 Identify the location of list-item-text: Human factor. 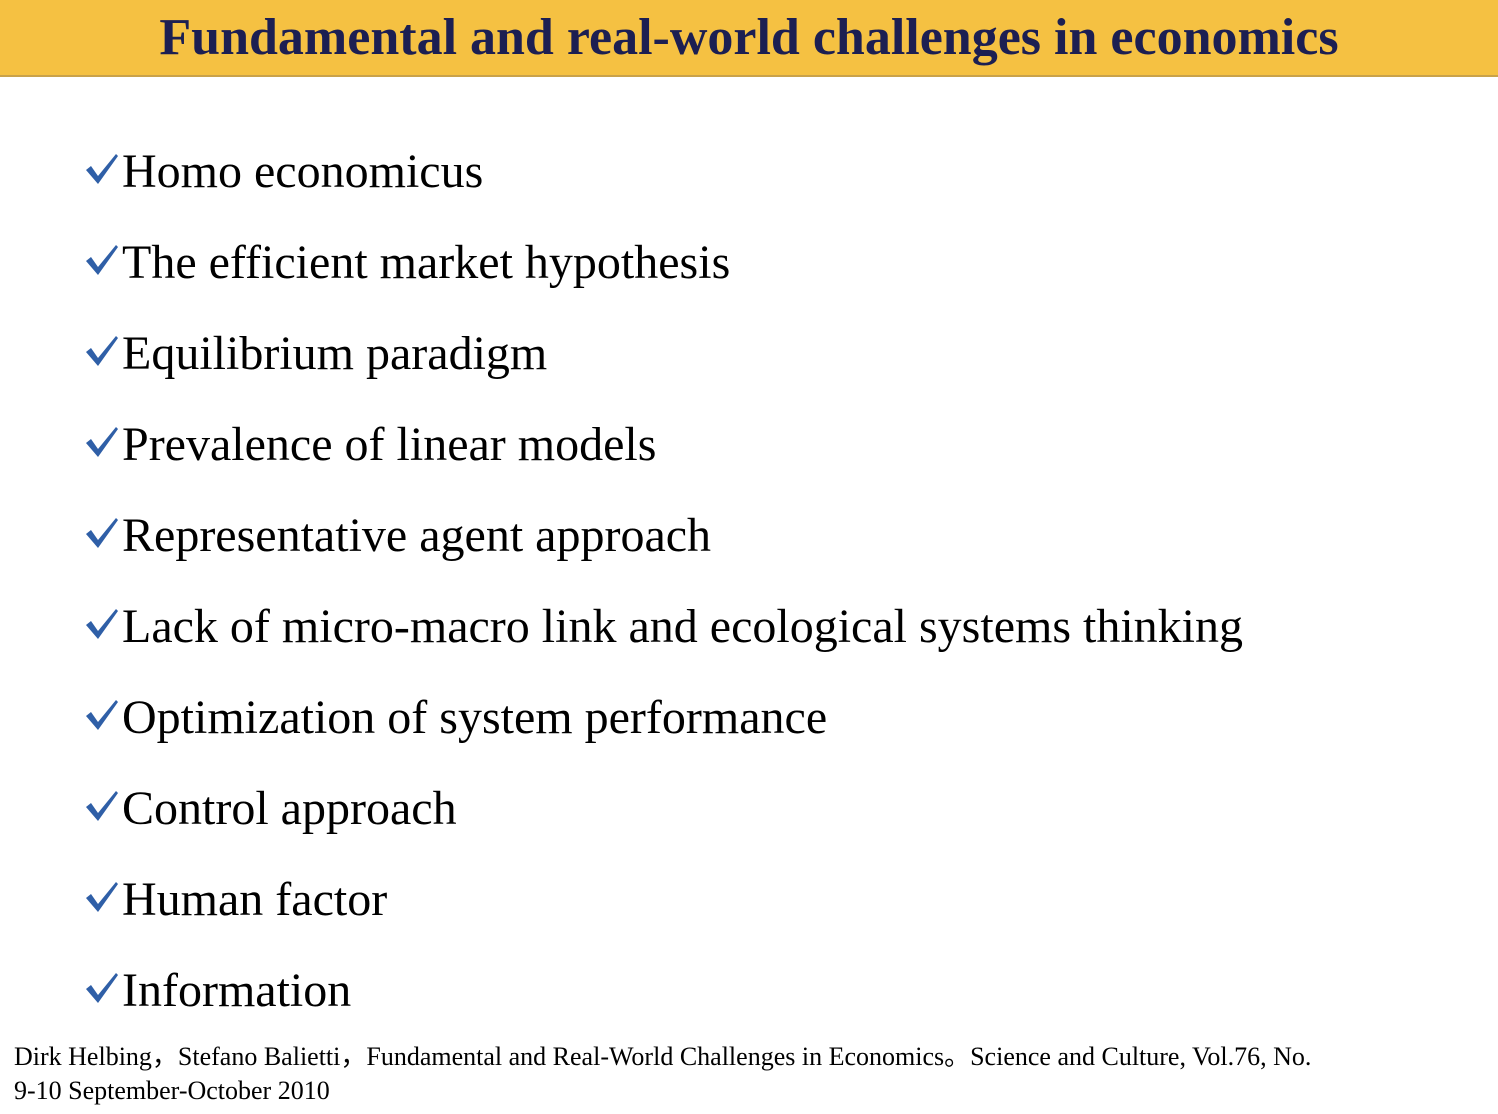
(255, 899).